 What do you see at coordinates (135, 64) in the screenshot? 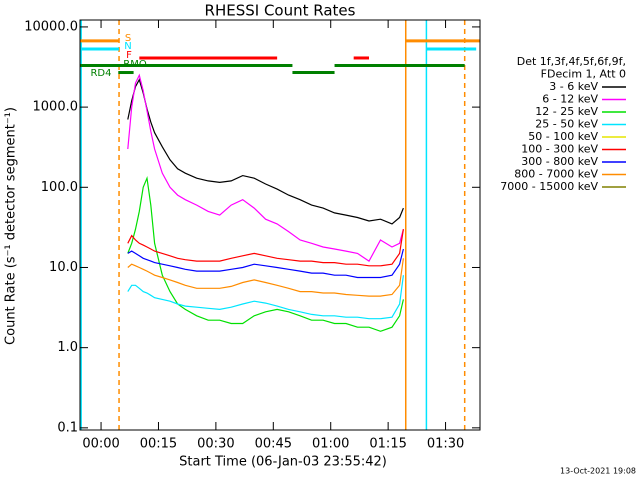
I see `flag-label: RMO` at bounding box center [135, 64].